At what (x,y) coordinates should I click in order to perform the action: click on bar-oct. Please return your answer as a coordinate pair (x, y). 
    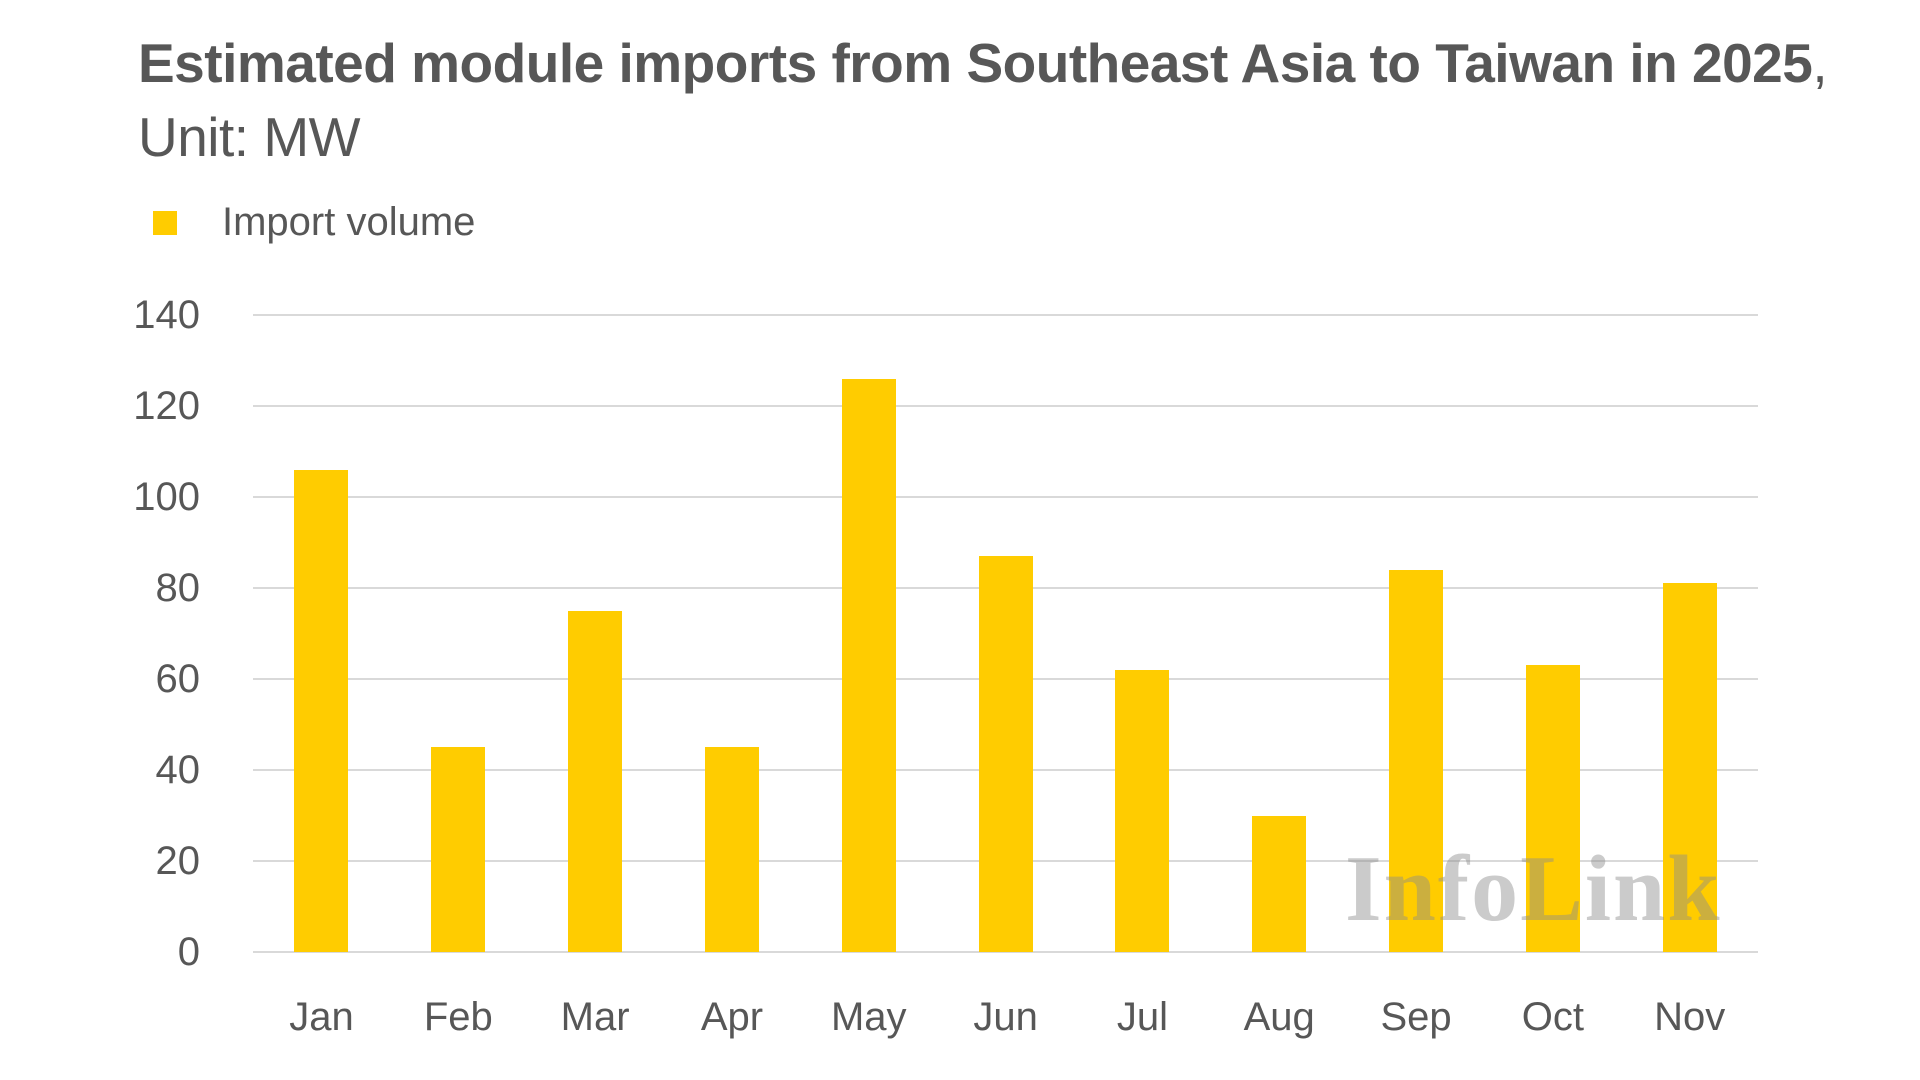
    Looking at the image, I should click on (1552, 808).